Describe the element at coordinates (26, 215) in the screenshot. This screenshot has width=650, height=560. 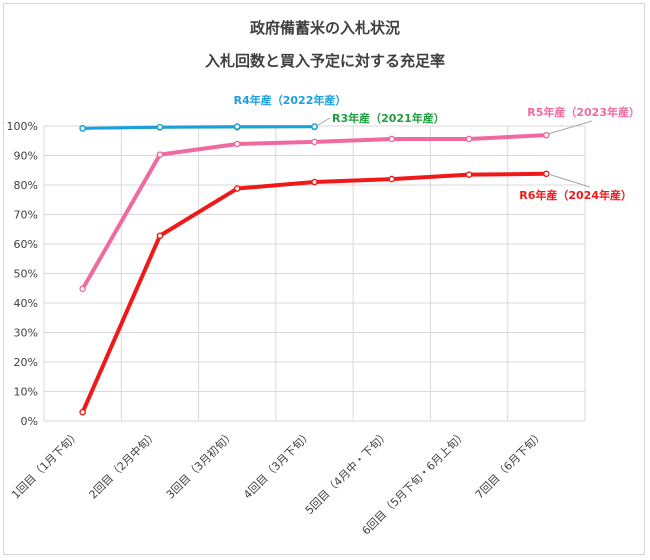
I see `y-tick-label: 70%` at that location.